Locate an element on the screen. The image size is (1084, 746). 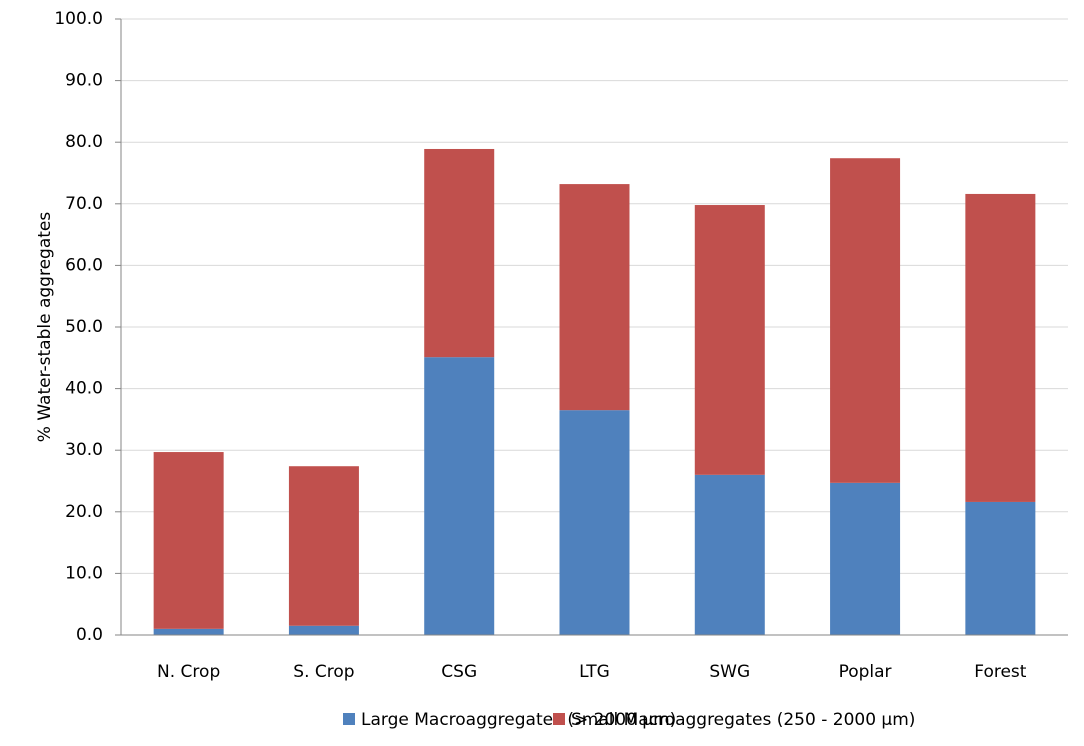
y-axis-title: % Water-stable aggregates is located at coordinates (45, 327).